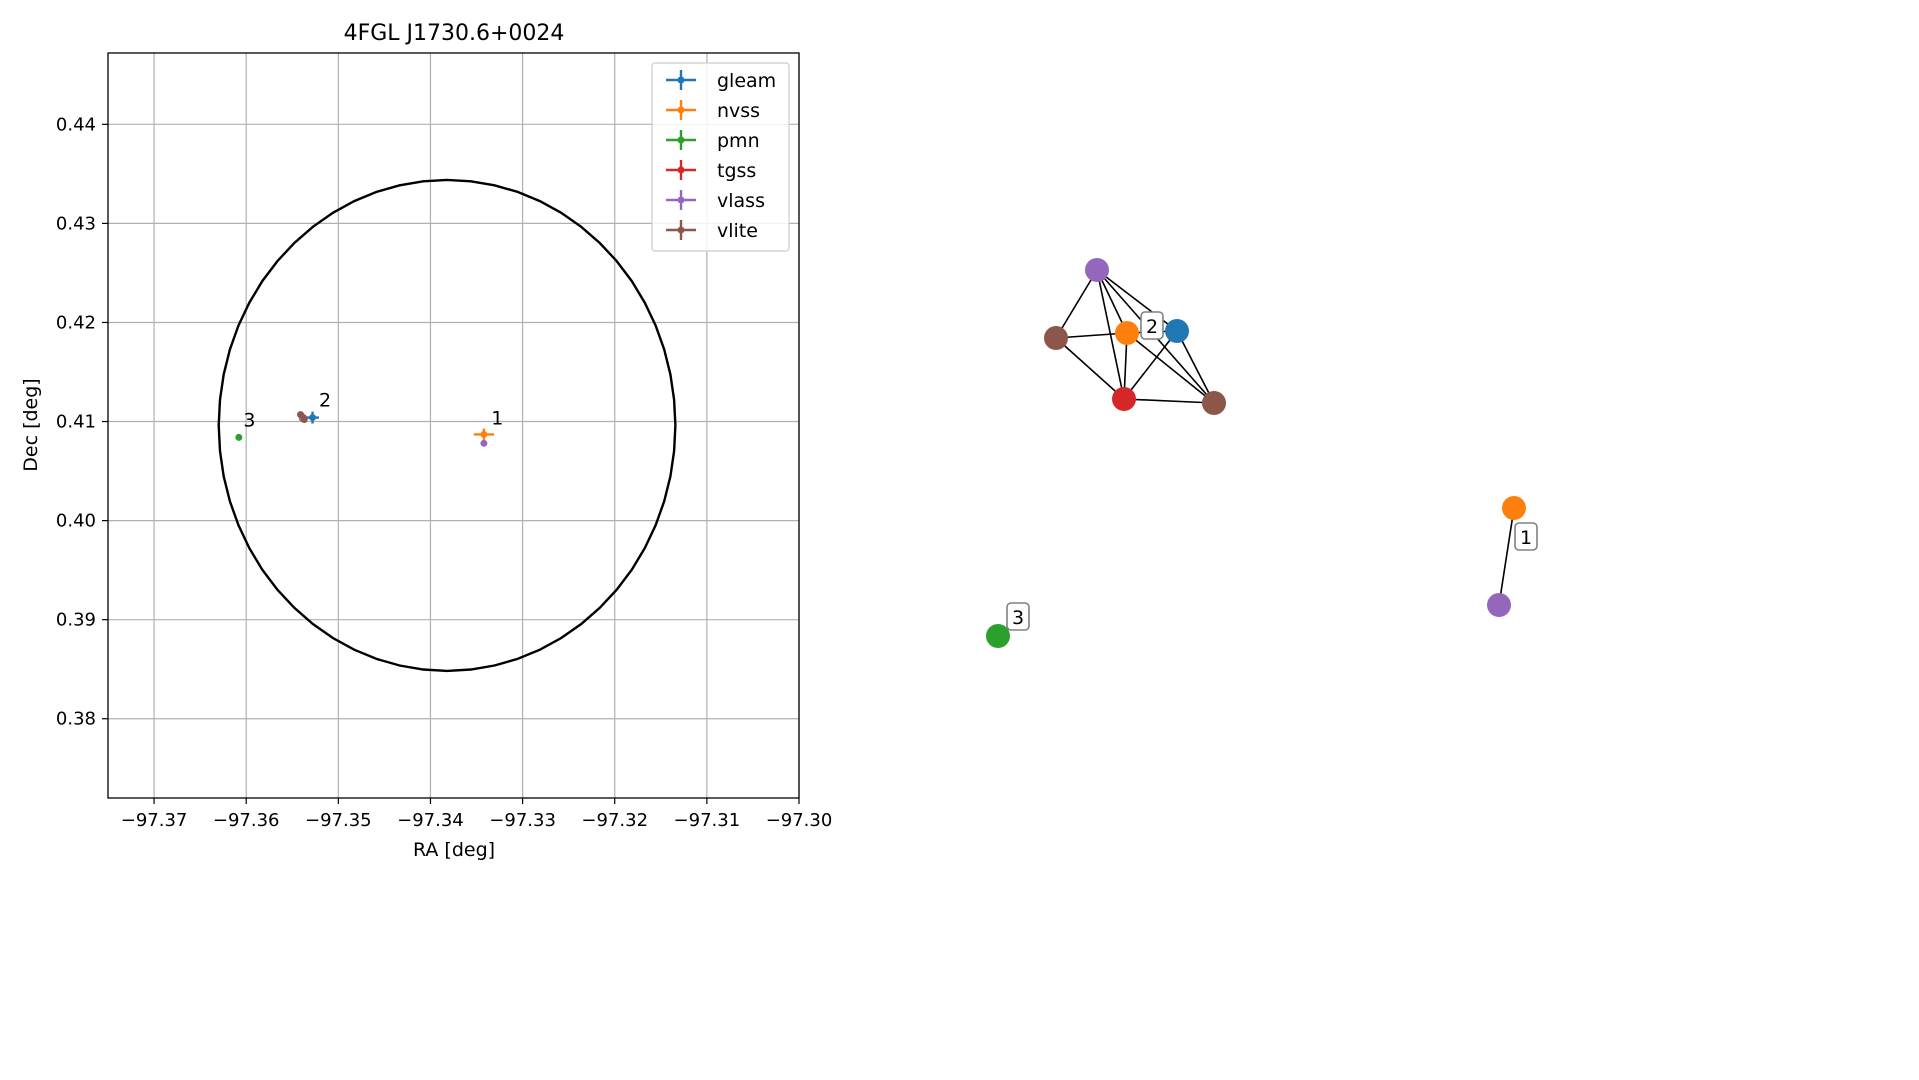 The height and width of the screenshot is (1080, 1919). I want to click on y-tick-label: 0.39, so click(76, 620).